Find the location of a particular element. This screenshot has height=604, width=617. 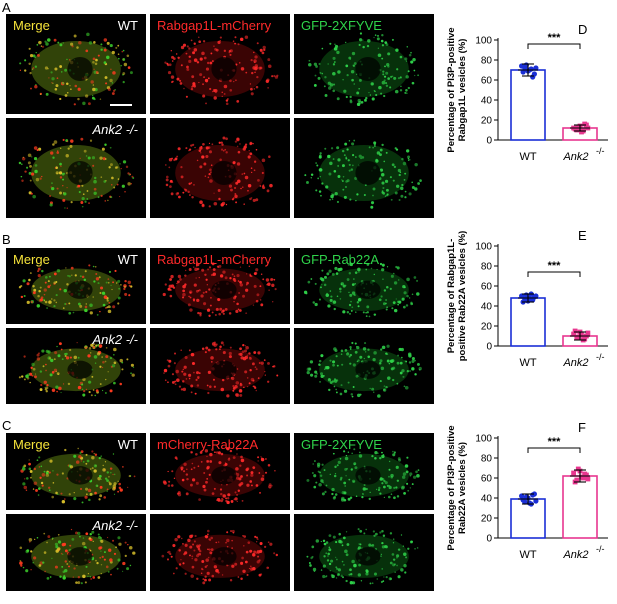

channel-label: Rabgap1L-mCherry is located at coordinates (214, 259).